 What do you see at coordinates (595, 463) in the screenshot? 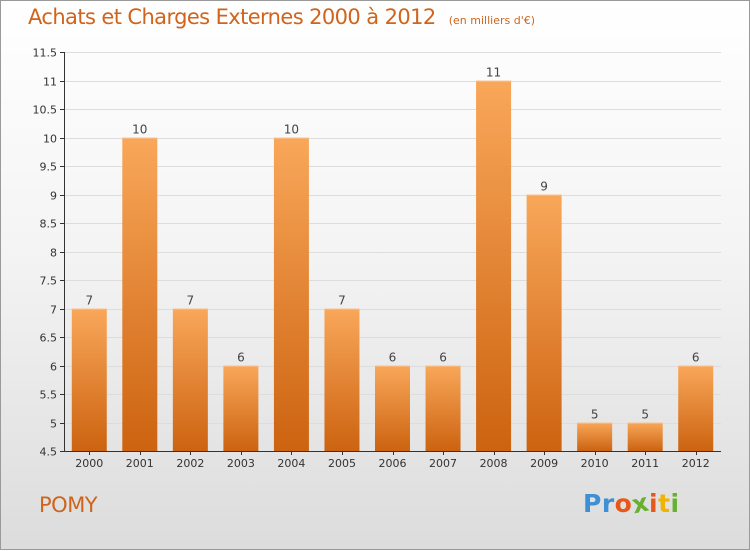
I see `x-tick-label: 2010` at bounding box center [595, 463].